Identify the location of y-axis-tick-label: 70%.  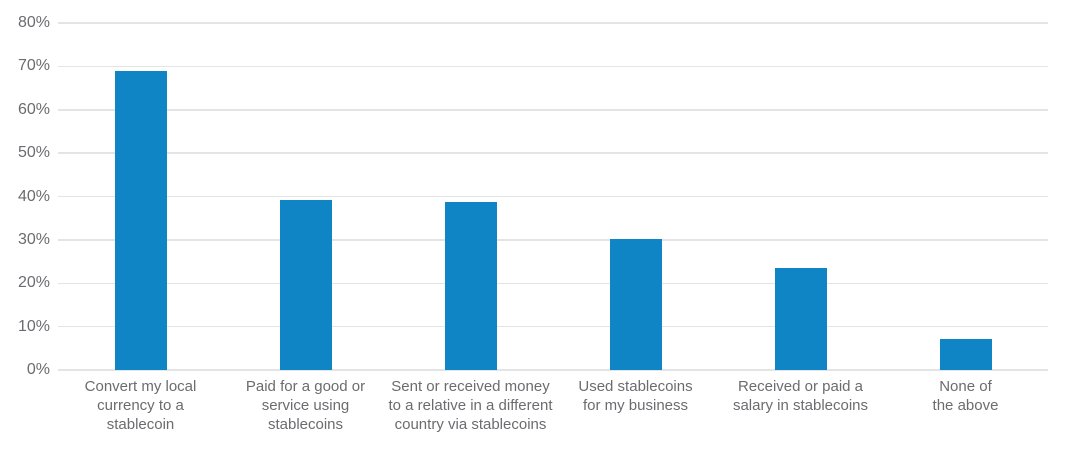
(33, 66).